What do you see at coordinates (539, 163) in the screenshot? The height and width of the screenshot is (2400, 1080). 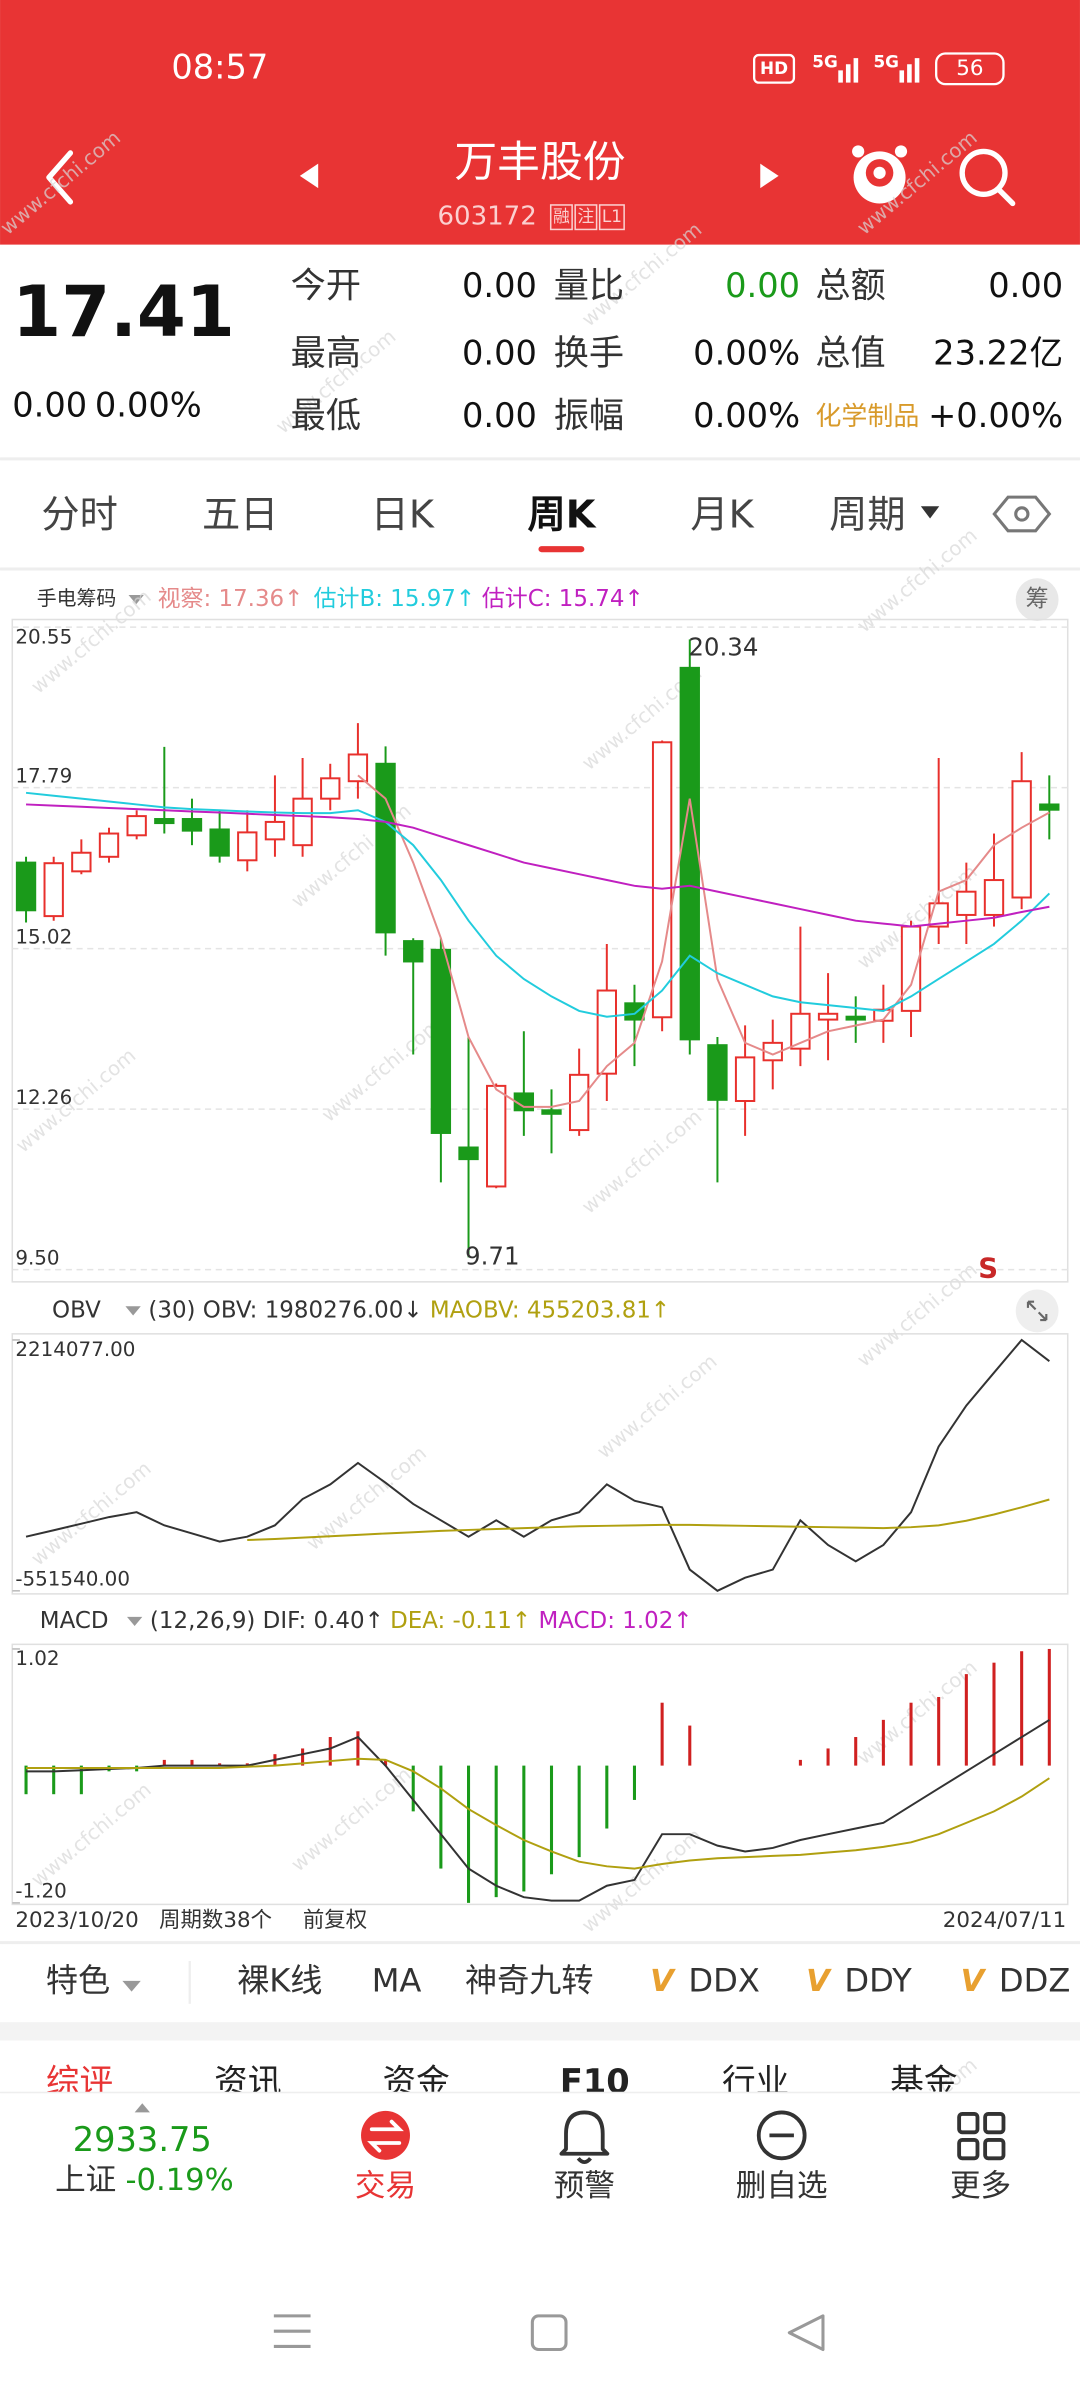 I see `stock-name: 万丰股份` at bounding box center [539, 163].